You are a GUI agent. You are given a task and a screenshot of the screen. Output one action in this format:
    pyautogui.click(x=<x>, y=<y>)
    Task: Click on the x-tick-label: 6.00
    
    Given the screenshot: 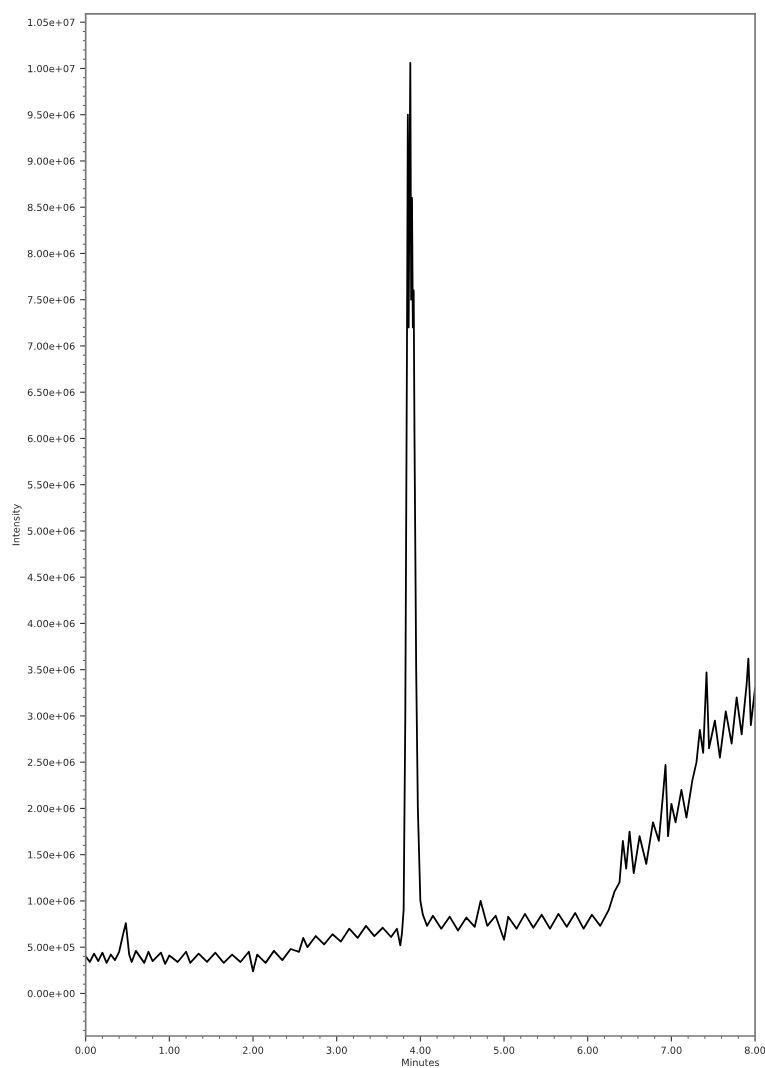 What is the action you would take?
    pyautogui.click(x=587, y=1050)
    